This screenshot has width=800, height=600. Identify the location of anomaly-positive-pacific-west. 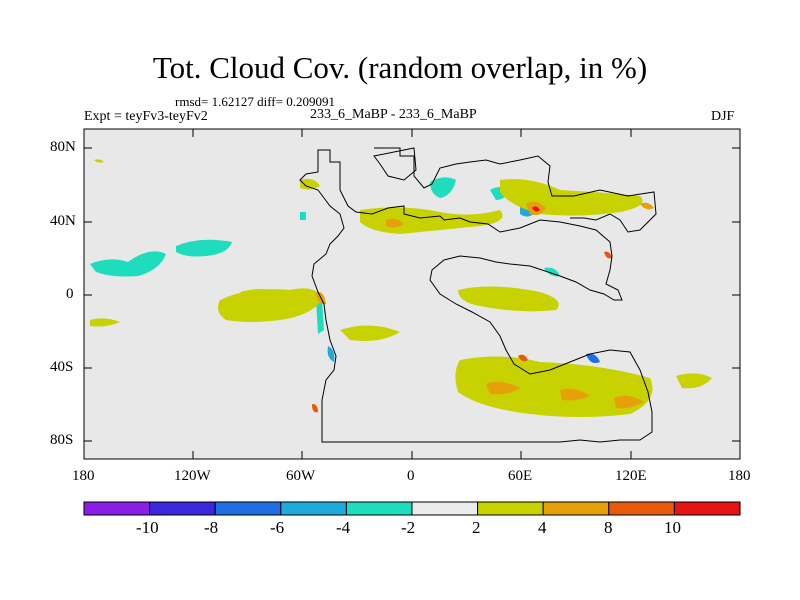
(105, 322).